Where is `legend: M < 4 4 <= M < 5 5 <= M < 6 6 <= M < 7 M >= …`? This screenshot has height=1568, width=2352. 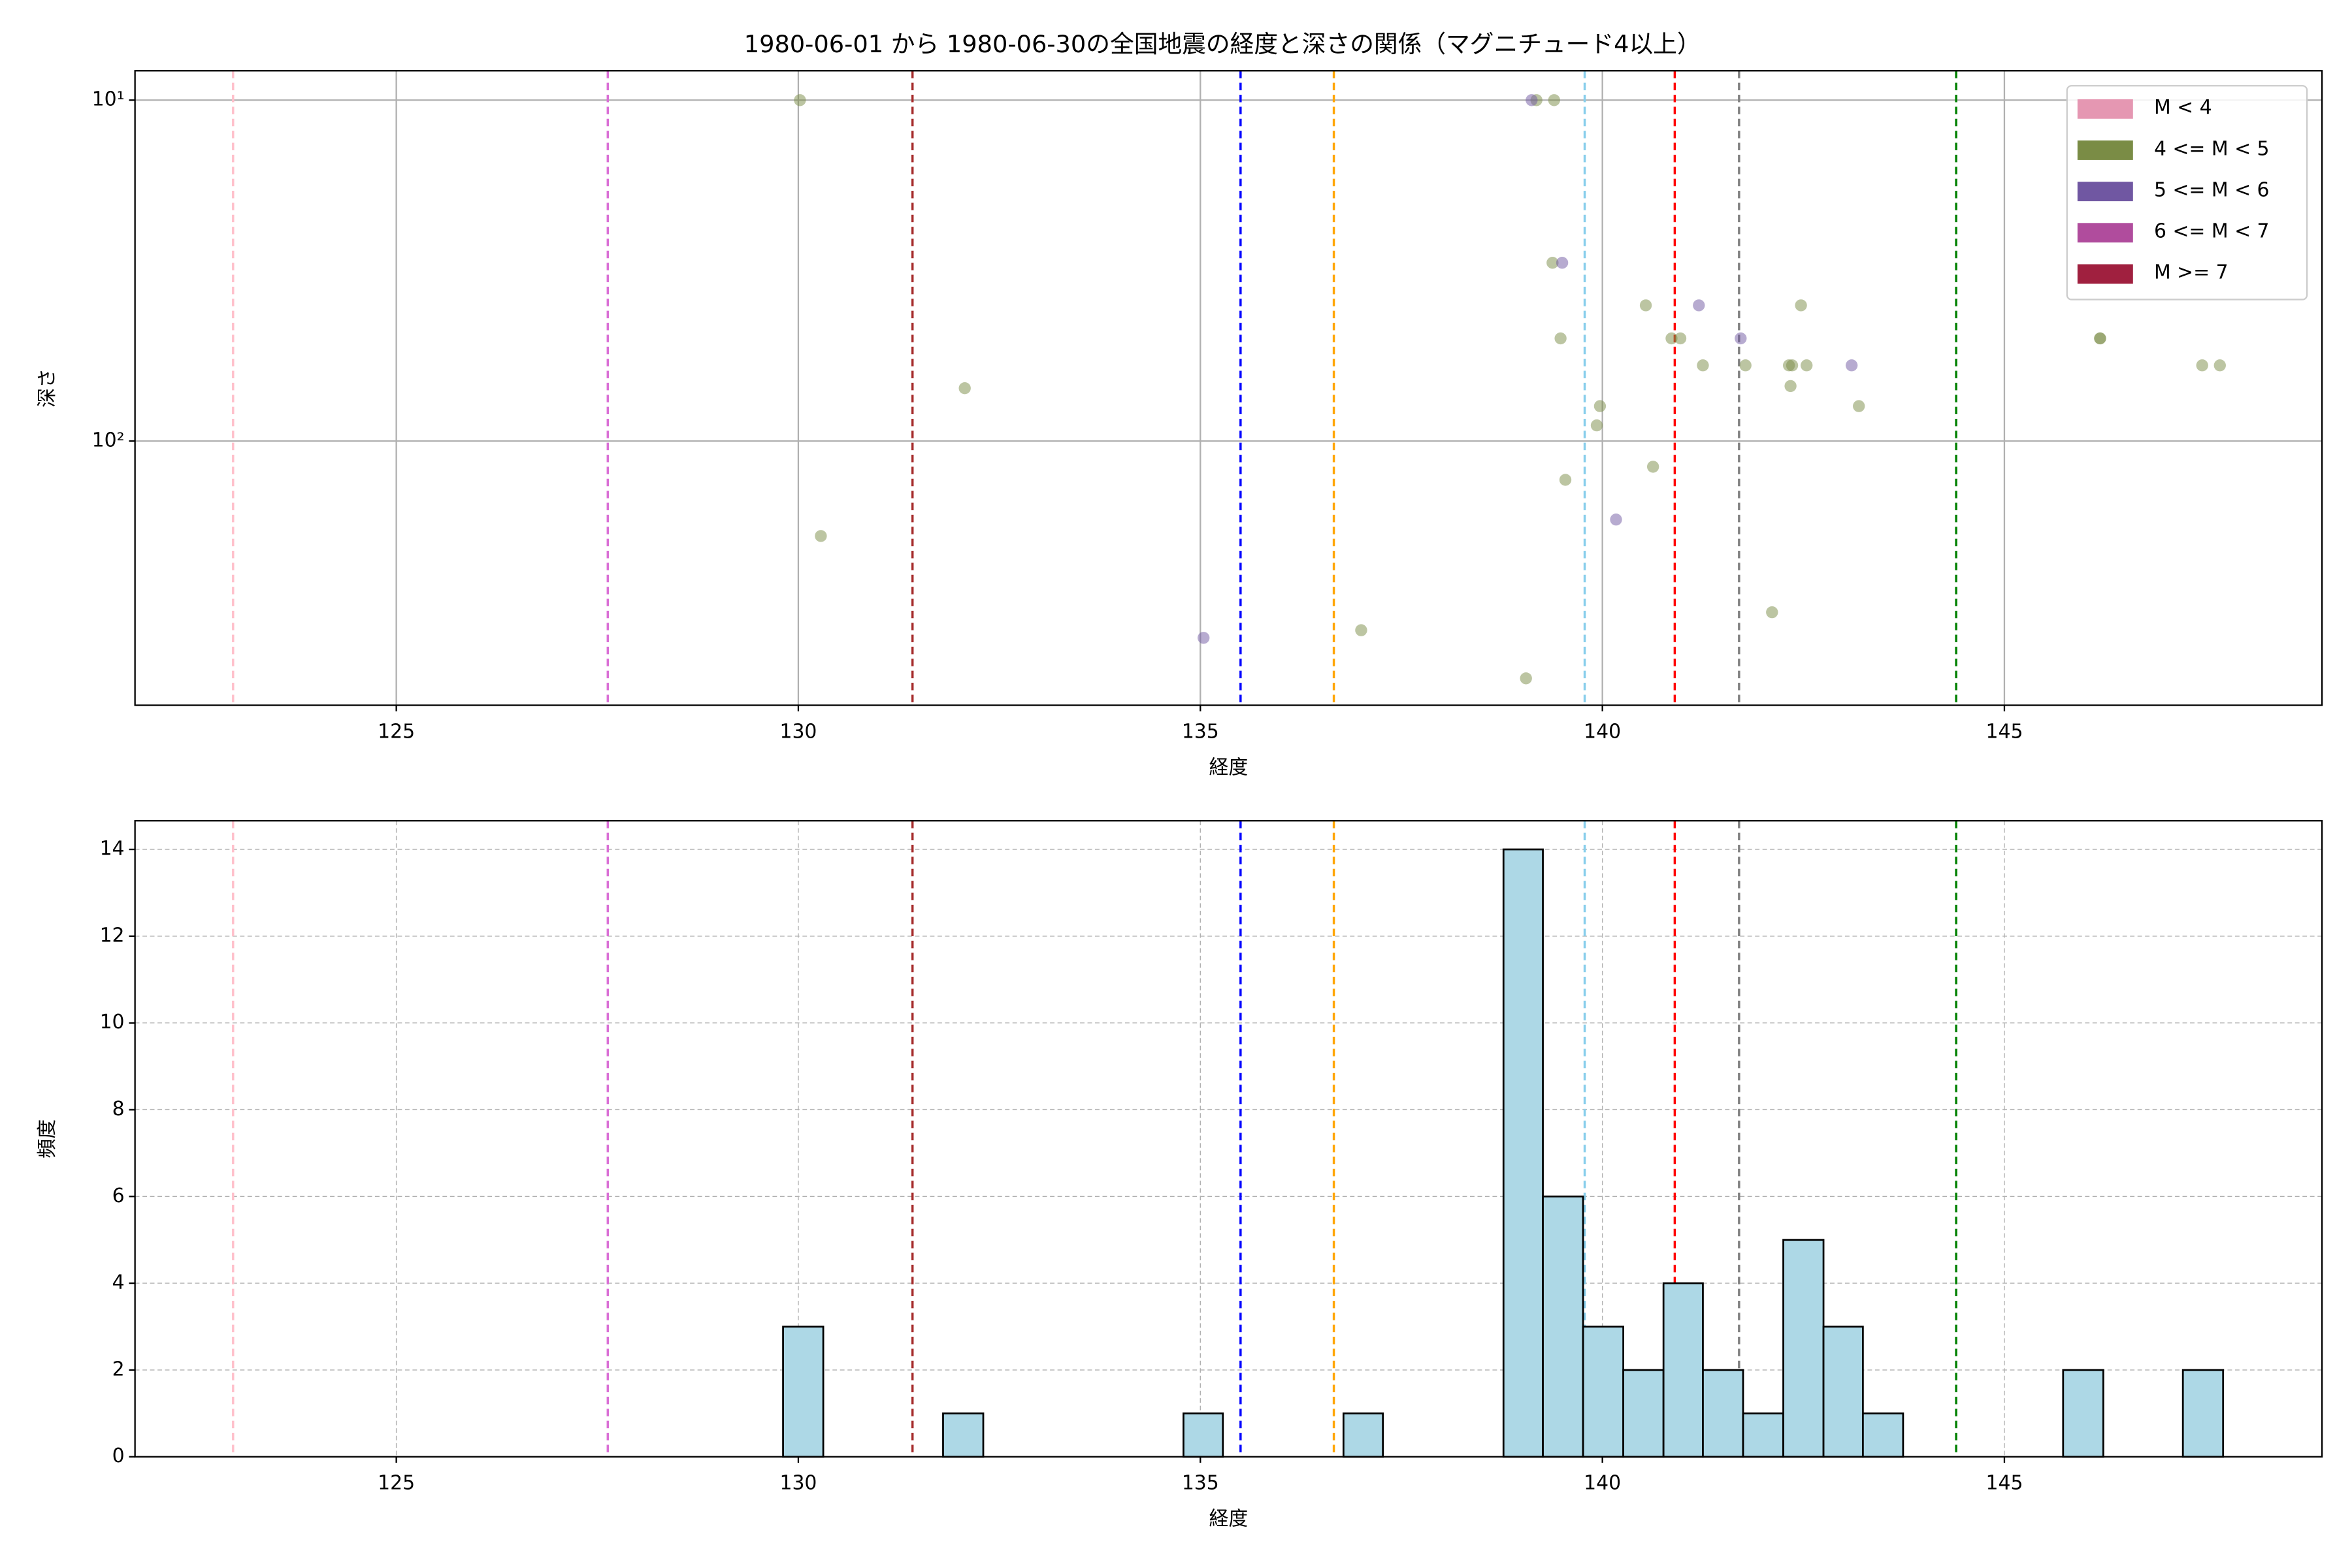
legend: M < 4 4 <= M < 5 5 <= M < 6 6 <= M < 7 M >= … is located at coordinates (2187, 193).